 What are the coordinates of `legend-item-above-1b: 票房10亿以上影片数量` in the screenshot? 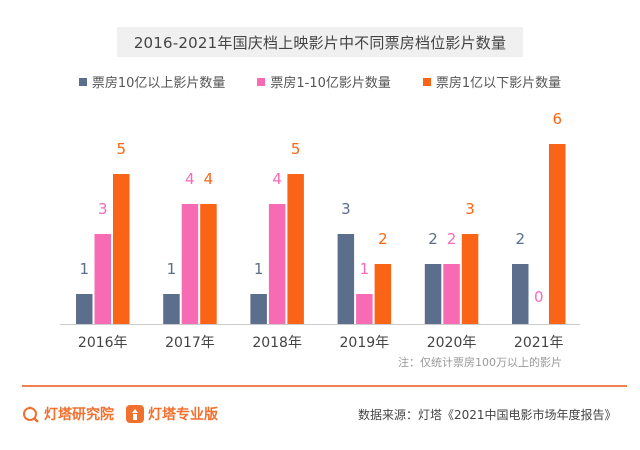 It's located at (152, 81).